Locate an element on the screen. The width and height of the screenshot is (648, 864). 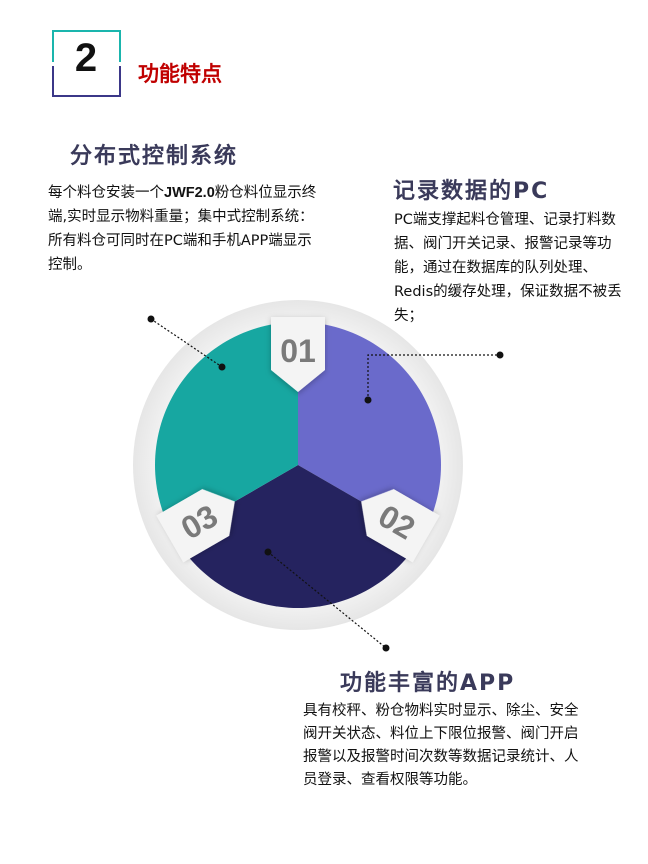
feature-title-pc: 记录数据的PC is located at coordinates (471, 191).